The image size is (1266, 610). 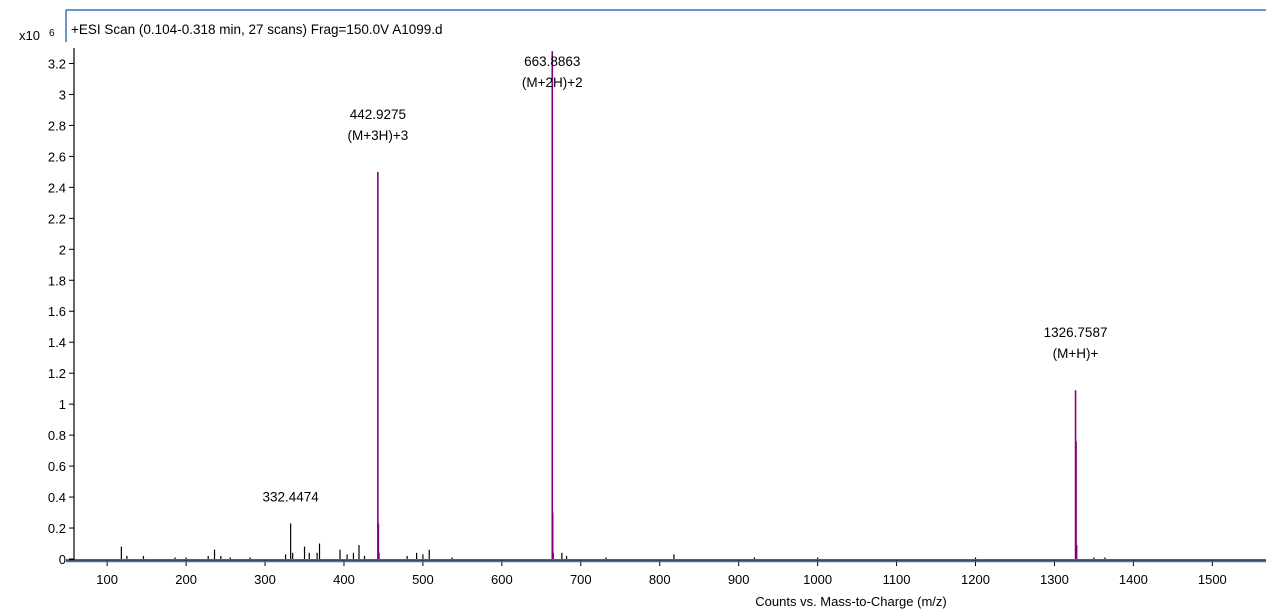 What do you see at coordinates (57, 497) in the screenshot?
I see `y-tick-label: 0.4` at bounding box center [57, 497].